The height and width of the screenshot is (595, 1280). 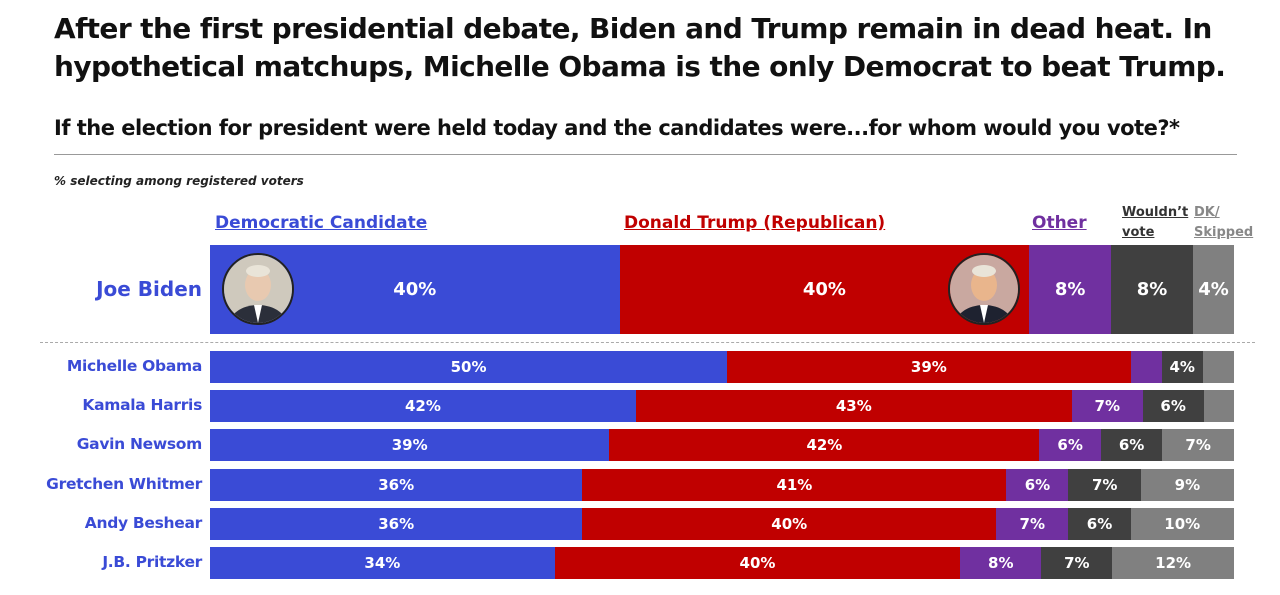 I want to click on stacked-bar: 36% 41% 6% 7% 9%, so click(x=722, y=485).